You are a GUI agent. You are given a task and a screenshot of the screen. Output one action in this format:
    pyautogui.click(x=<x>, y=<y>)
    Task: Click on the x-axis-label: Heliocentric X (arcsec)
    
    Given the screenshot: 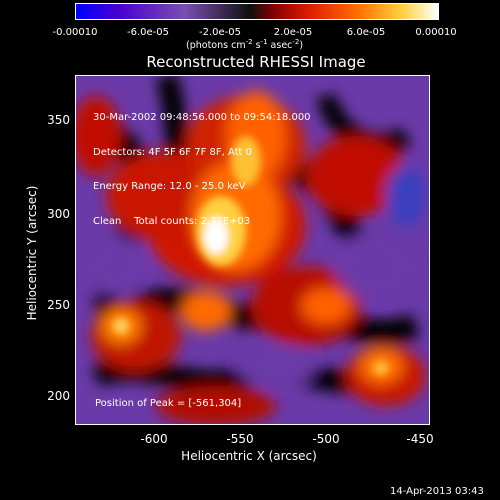 What is the action you would take?
    pyautogui.click(x=249, y=456)
    